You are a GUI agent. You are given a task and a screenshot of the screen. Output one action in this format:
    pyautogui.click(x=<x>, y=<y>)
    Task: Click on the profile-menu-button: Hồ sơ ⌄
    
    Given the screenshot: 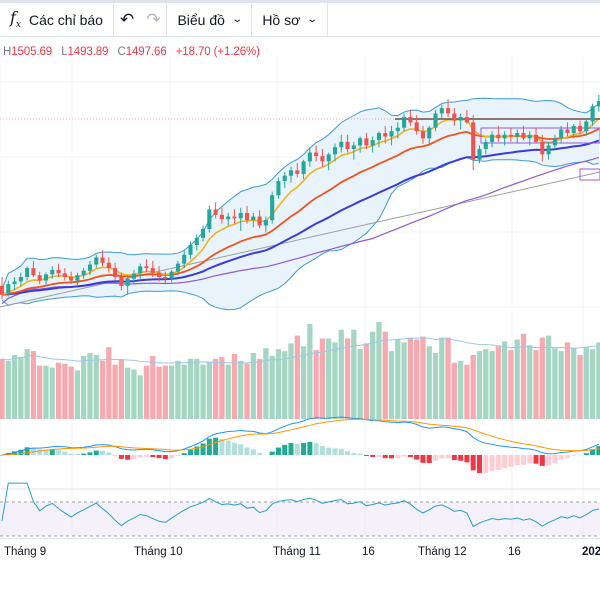 What is the action you would take?
    pyautogui.click(x=289, y=19)
    